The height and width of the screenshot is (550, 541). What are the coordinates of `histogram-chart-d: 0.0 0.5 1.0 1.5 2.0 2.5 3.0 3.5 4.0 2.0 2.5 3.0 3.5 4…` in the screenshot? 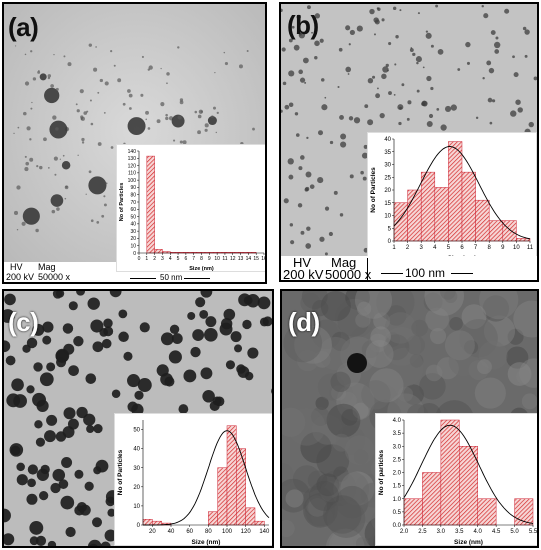 It's located at (457, 482).